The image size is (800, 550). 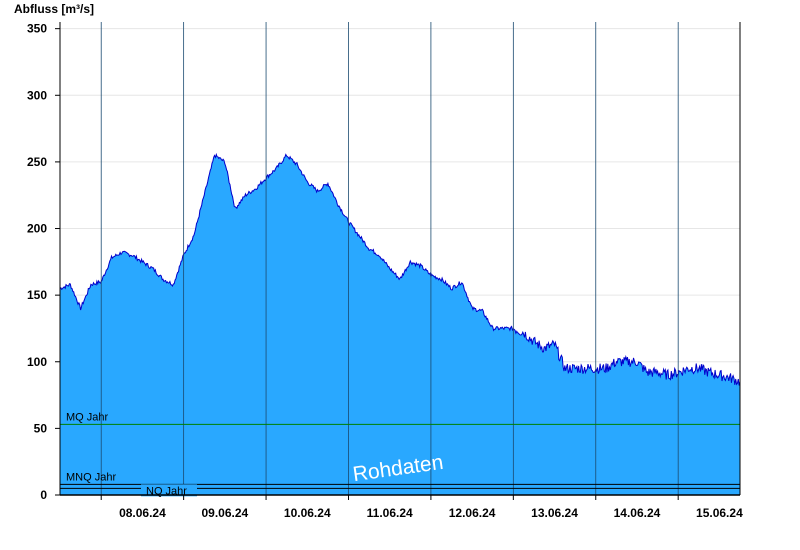 What do you see at coordinates (37, 95) in the screenshot?
I see `y-tick-label-300: 300` at bounding box center [37, 95].